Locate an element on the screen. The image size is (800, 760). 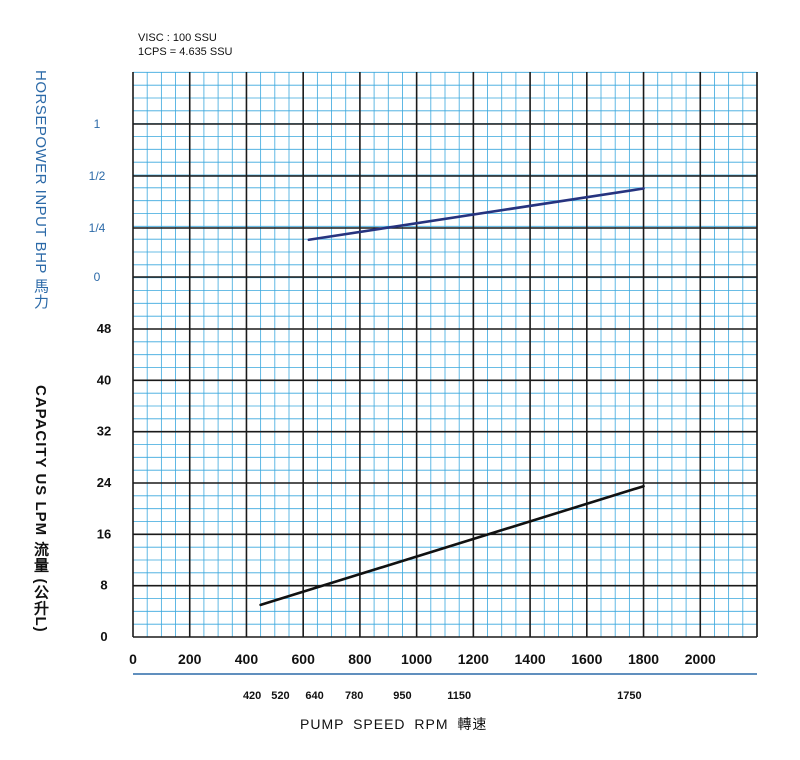
x-tick-label: 1600 is located at coordinates (586, 659).